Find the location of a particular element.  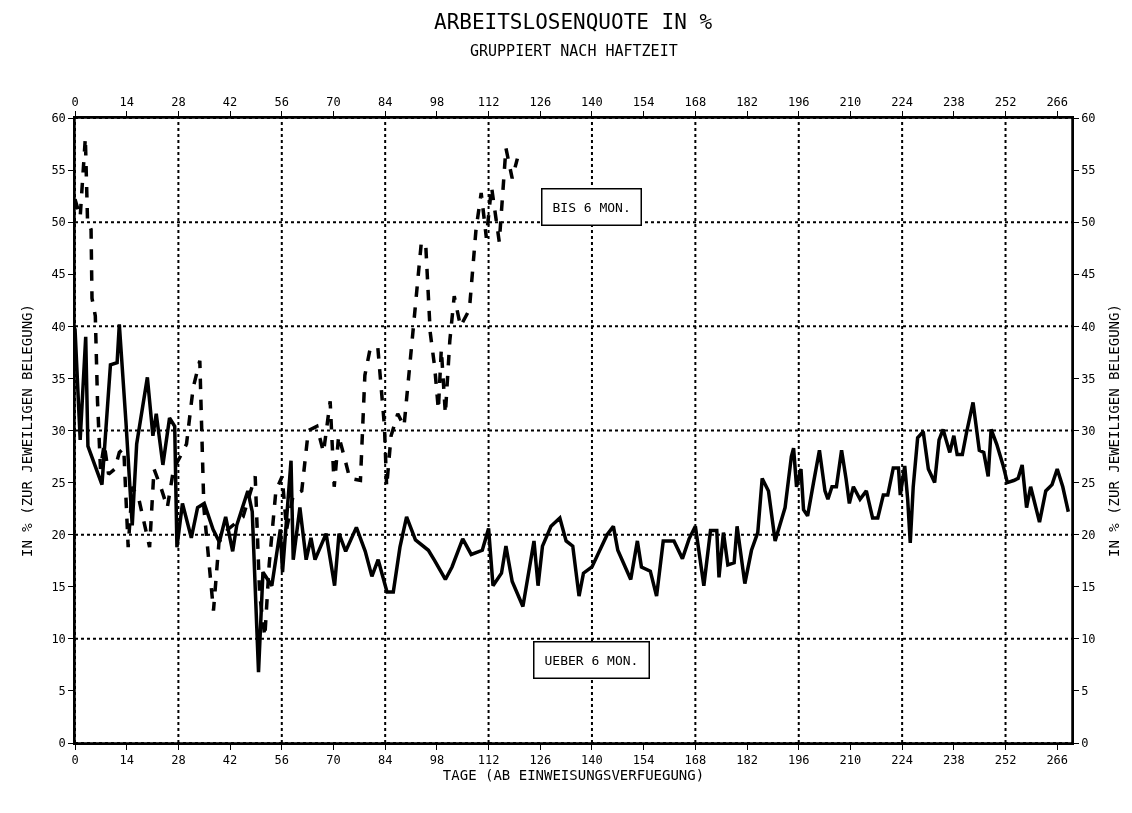

y-tick-label: 40 is located at coordinates (58, 326).